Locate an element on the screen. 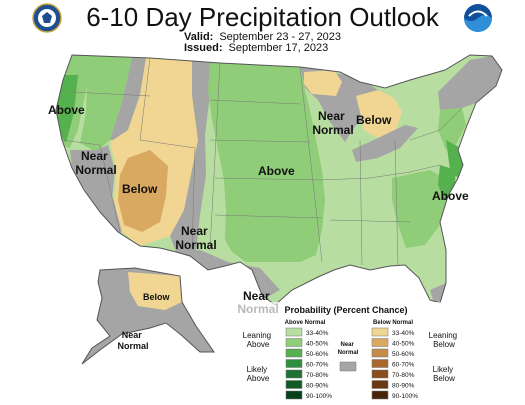  legend-likely-below-line2: Below is located at coordinates (444, 378).